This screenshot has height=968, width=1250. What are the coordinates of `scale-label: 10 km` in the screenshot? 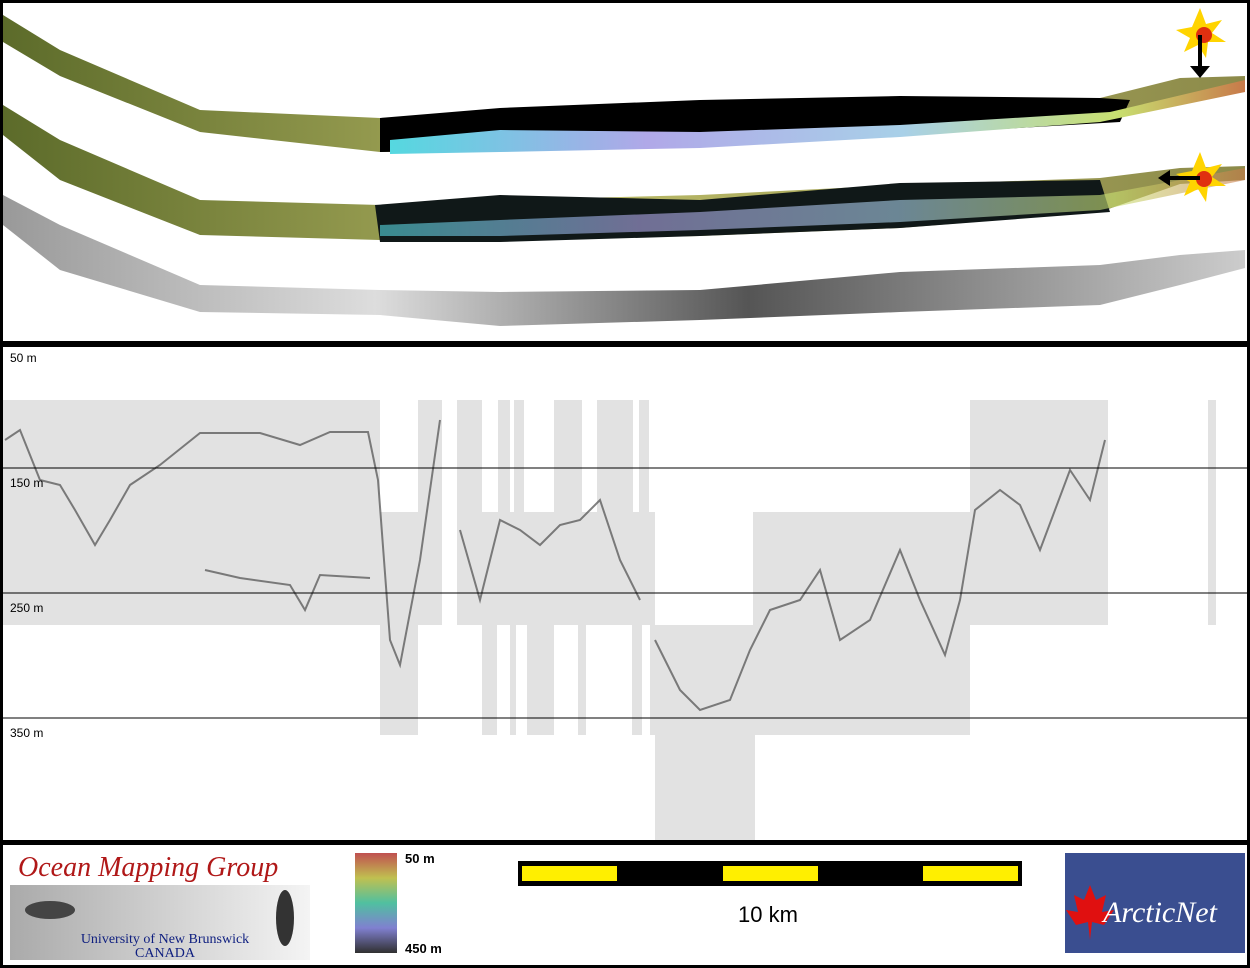 It's located at (768, 914).